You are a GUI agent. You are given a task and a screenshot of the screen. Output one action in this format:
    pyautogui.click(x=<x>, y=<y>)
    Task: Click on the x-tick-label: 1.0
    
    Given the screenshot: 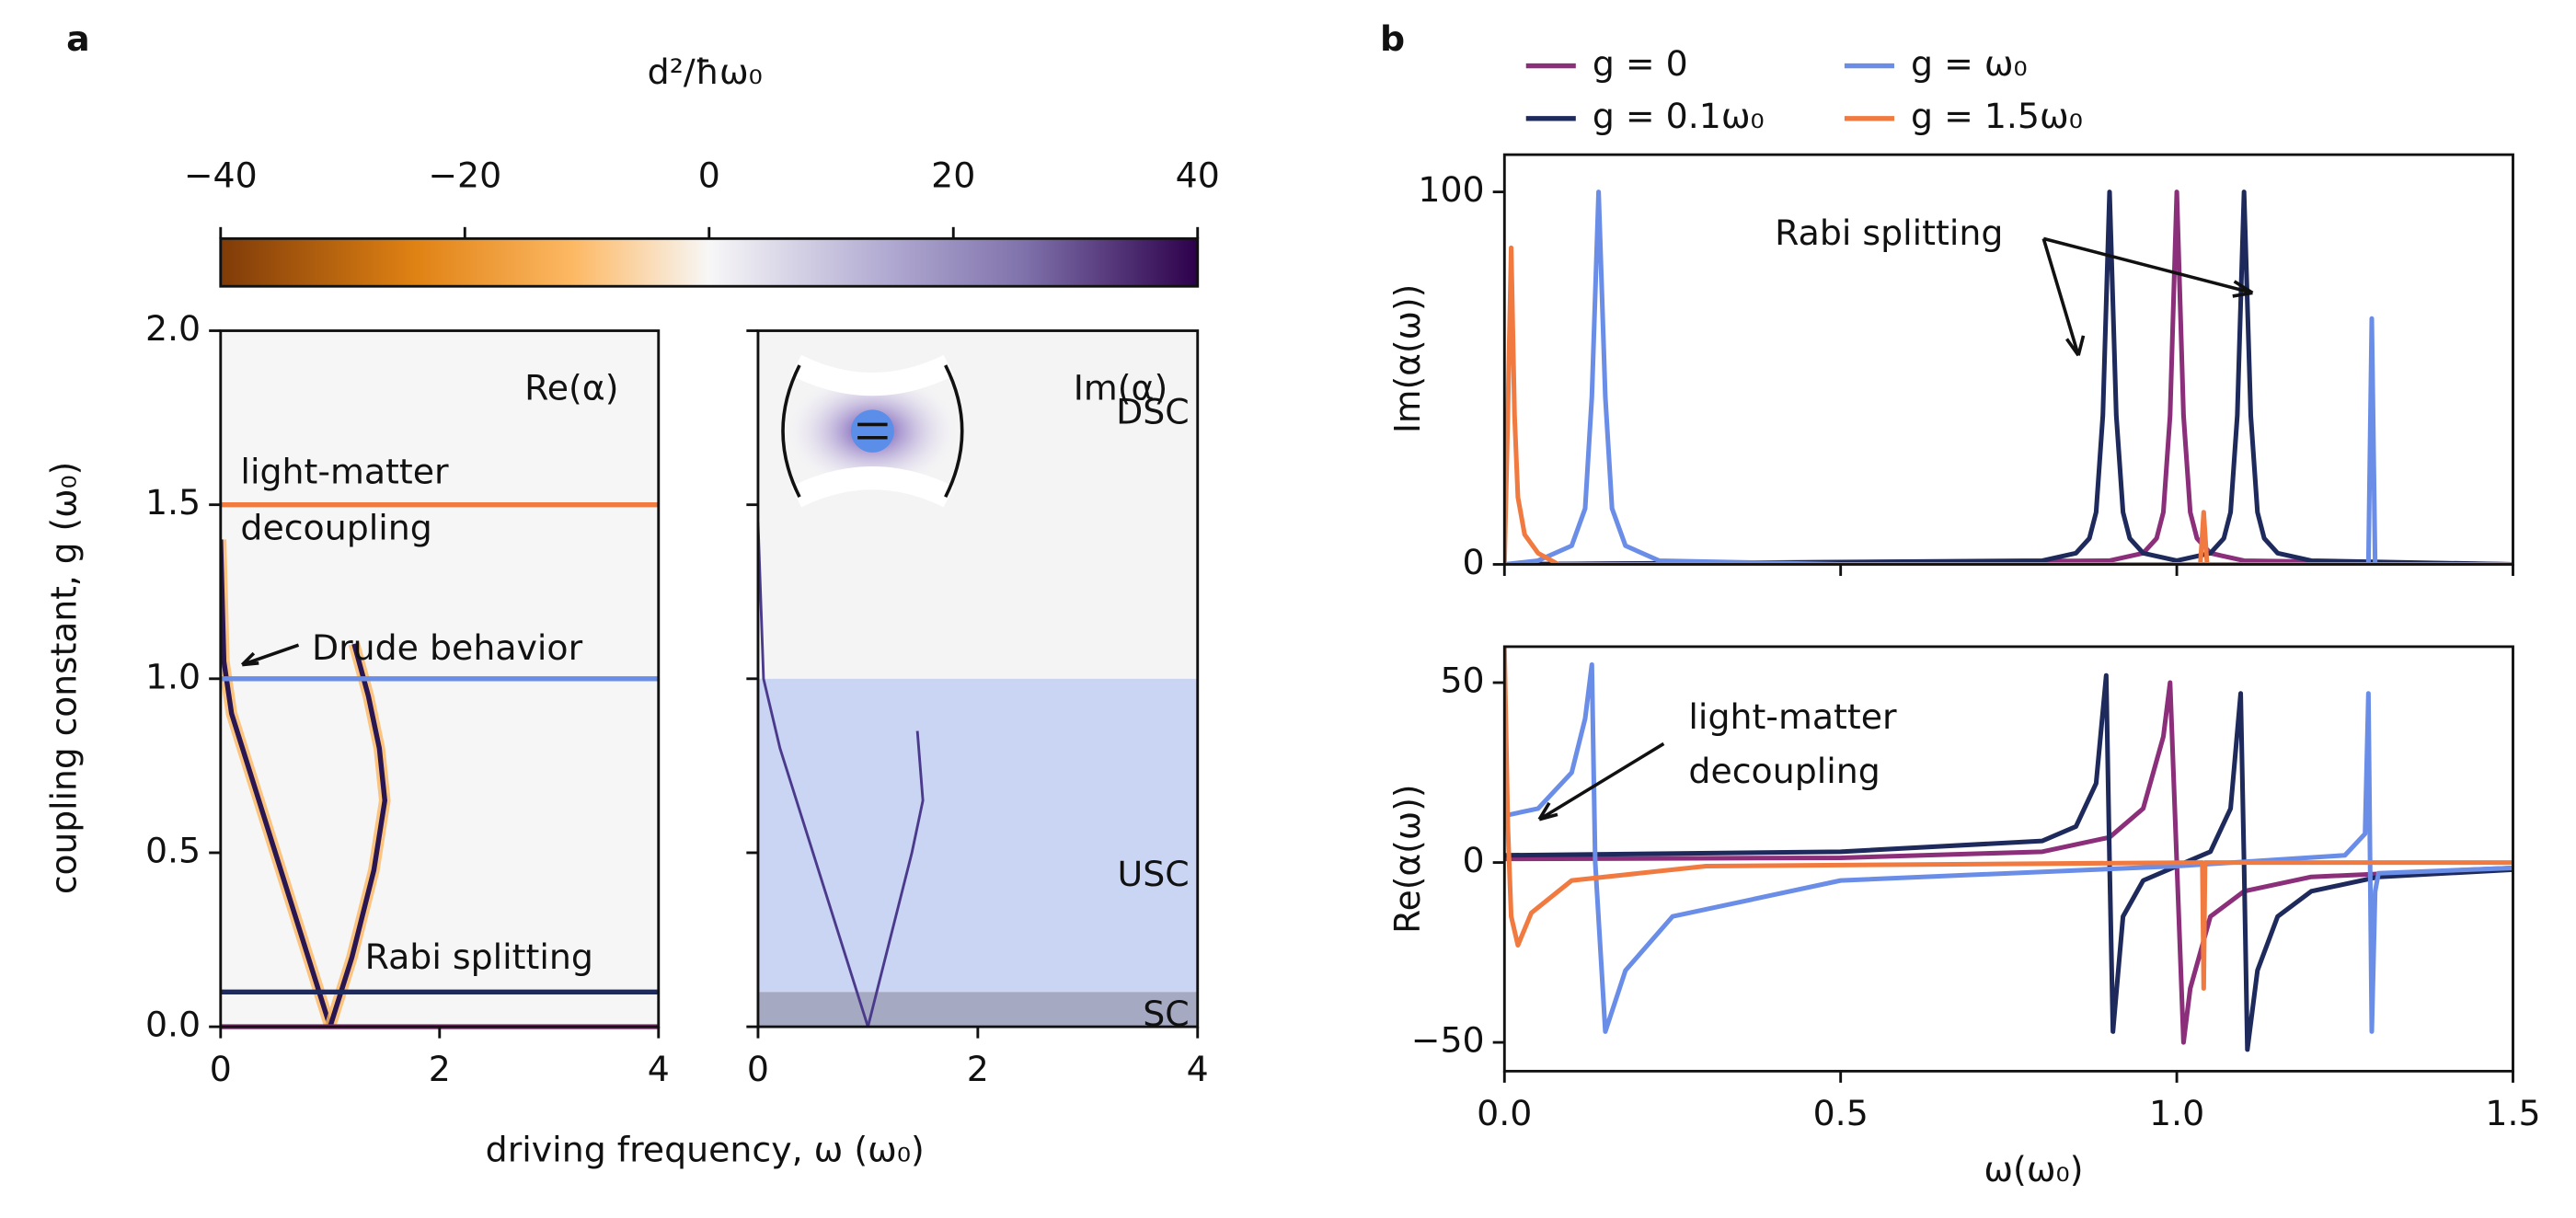 What is the action you would take?
    pyautogui.click(x=2176, y=1113)
    